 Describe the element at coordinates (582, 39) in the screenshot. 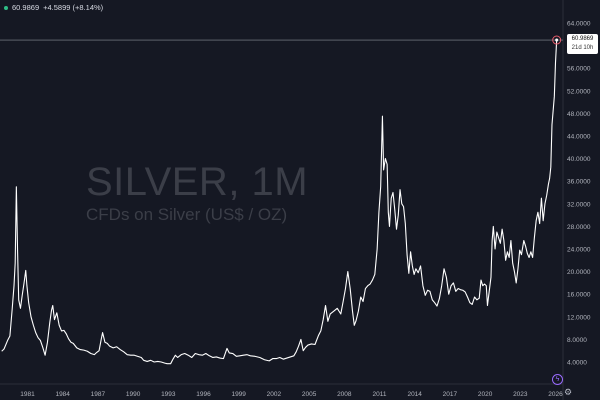

I see `last-price-label: 60.9869` at that location.